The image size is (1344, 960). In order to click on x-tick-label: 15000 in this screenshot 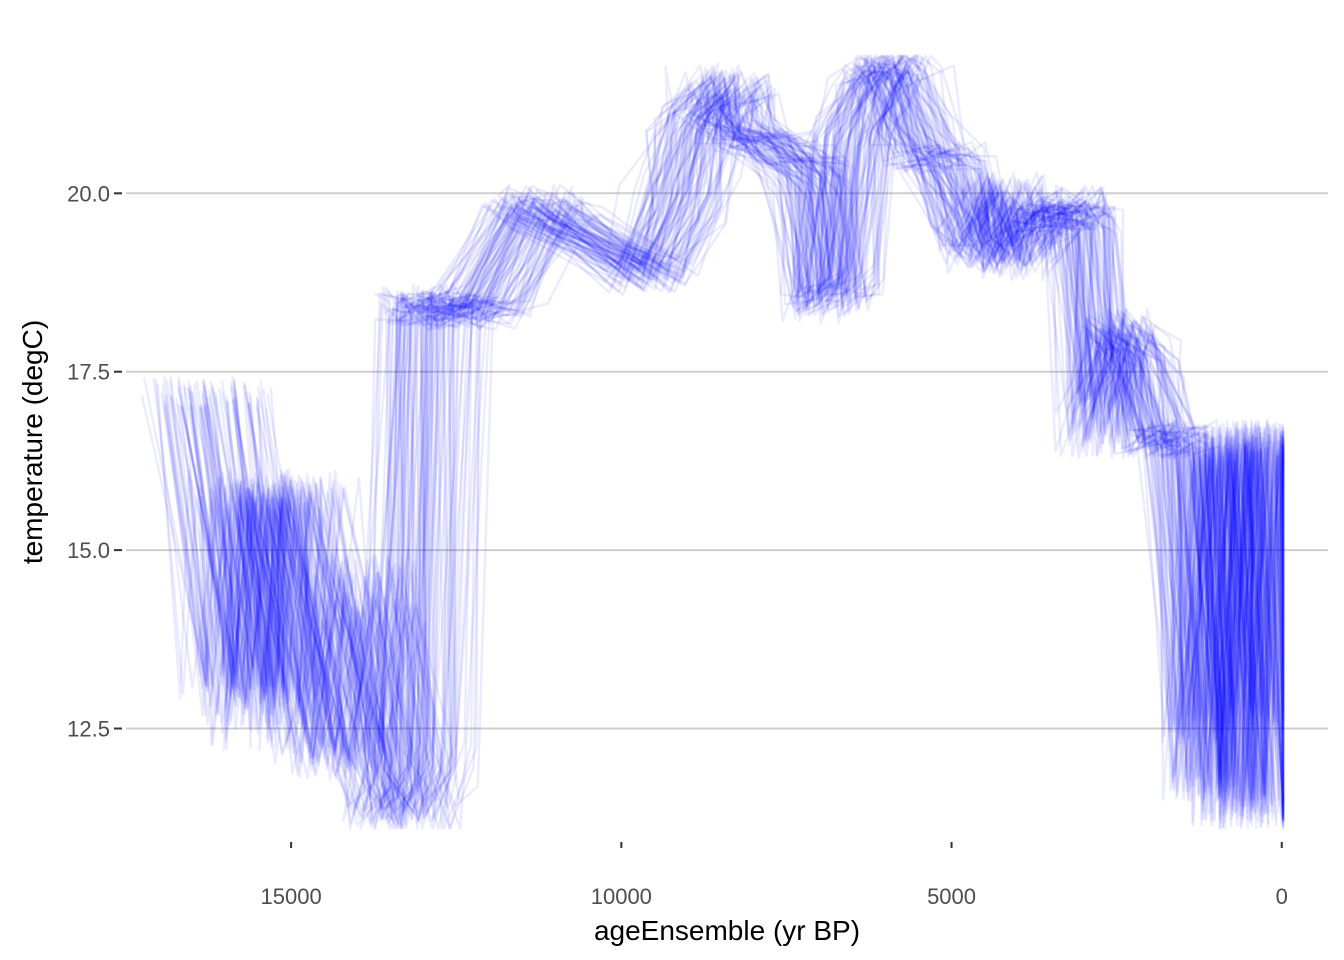, I will do `click(291, 896)`.